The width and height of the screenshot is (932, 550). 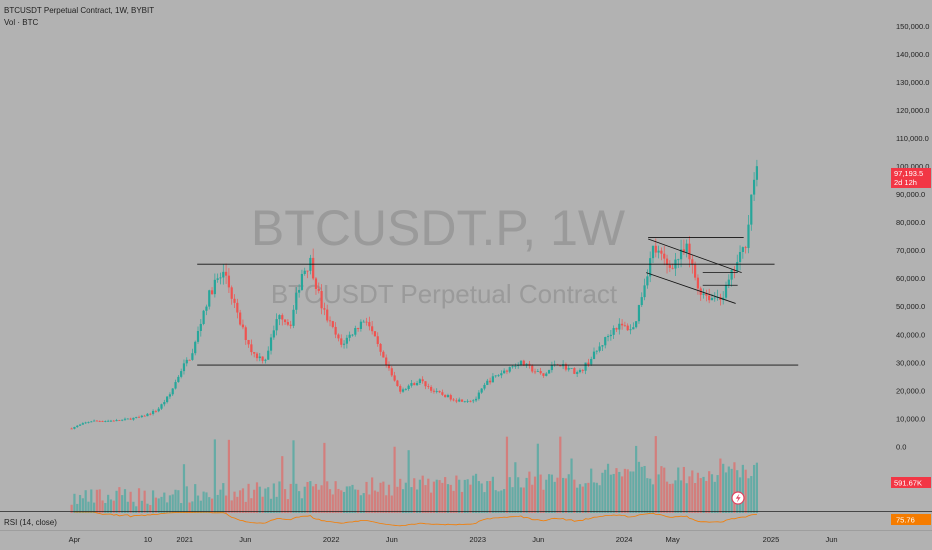 I want to click on watermark-ticker: BTCUSDT.P, 1W, so click(x=438, y=228).